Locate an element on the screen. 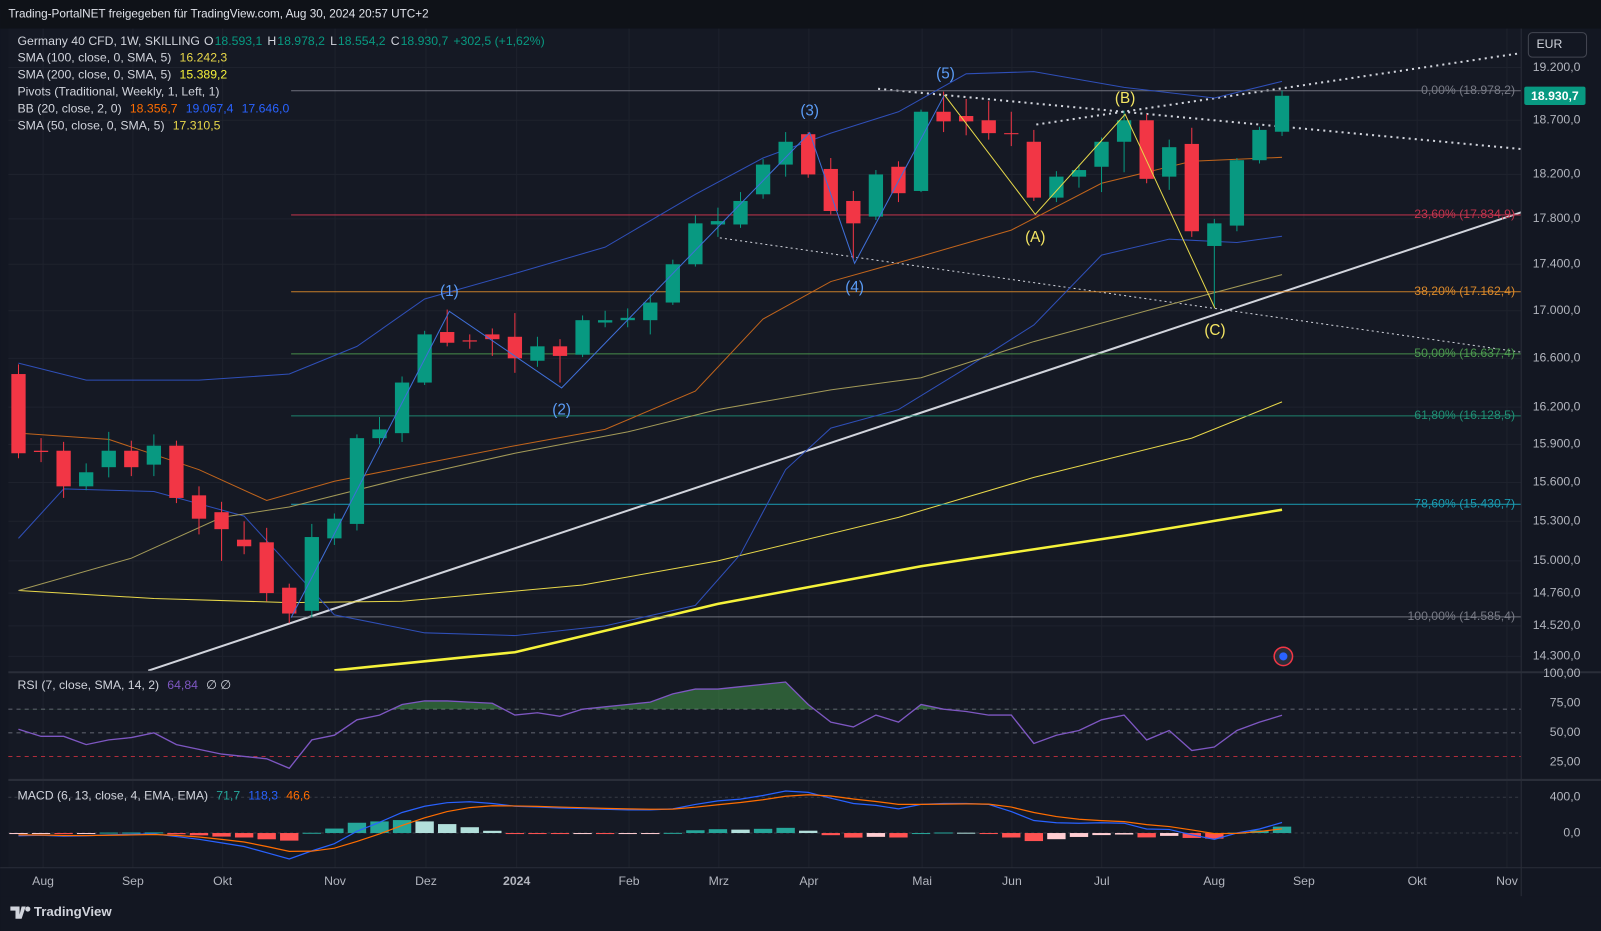 This screenshot has height=931, width=1601. macd-value: 71,7 is located at coordinates (228, 795).